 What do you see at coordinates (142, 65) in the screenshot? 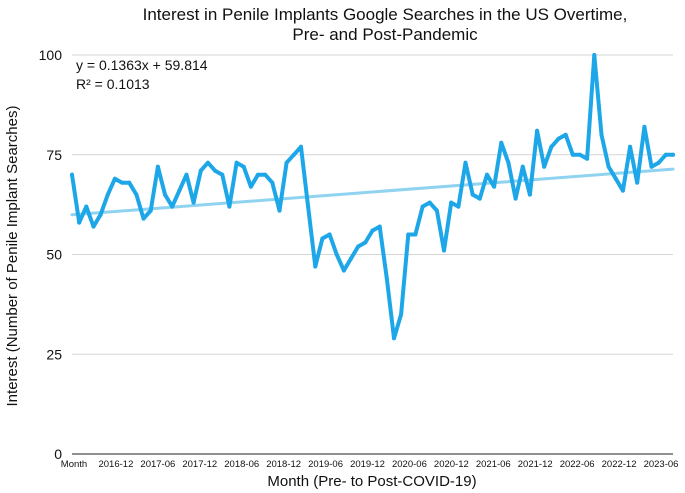
I see `trend-equation: y = 0.1363x + 59.814` at bounding box center [142, 65].